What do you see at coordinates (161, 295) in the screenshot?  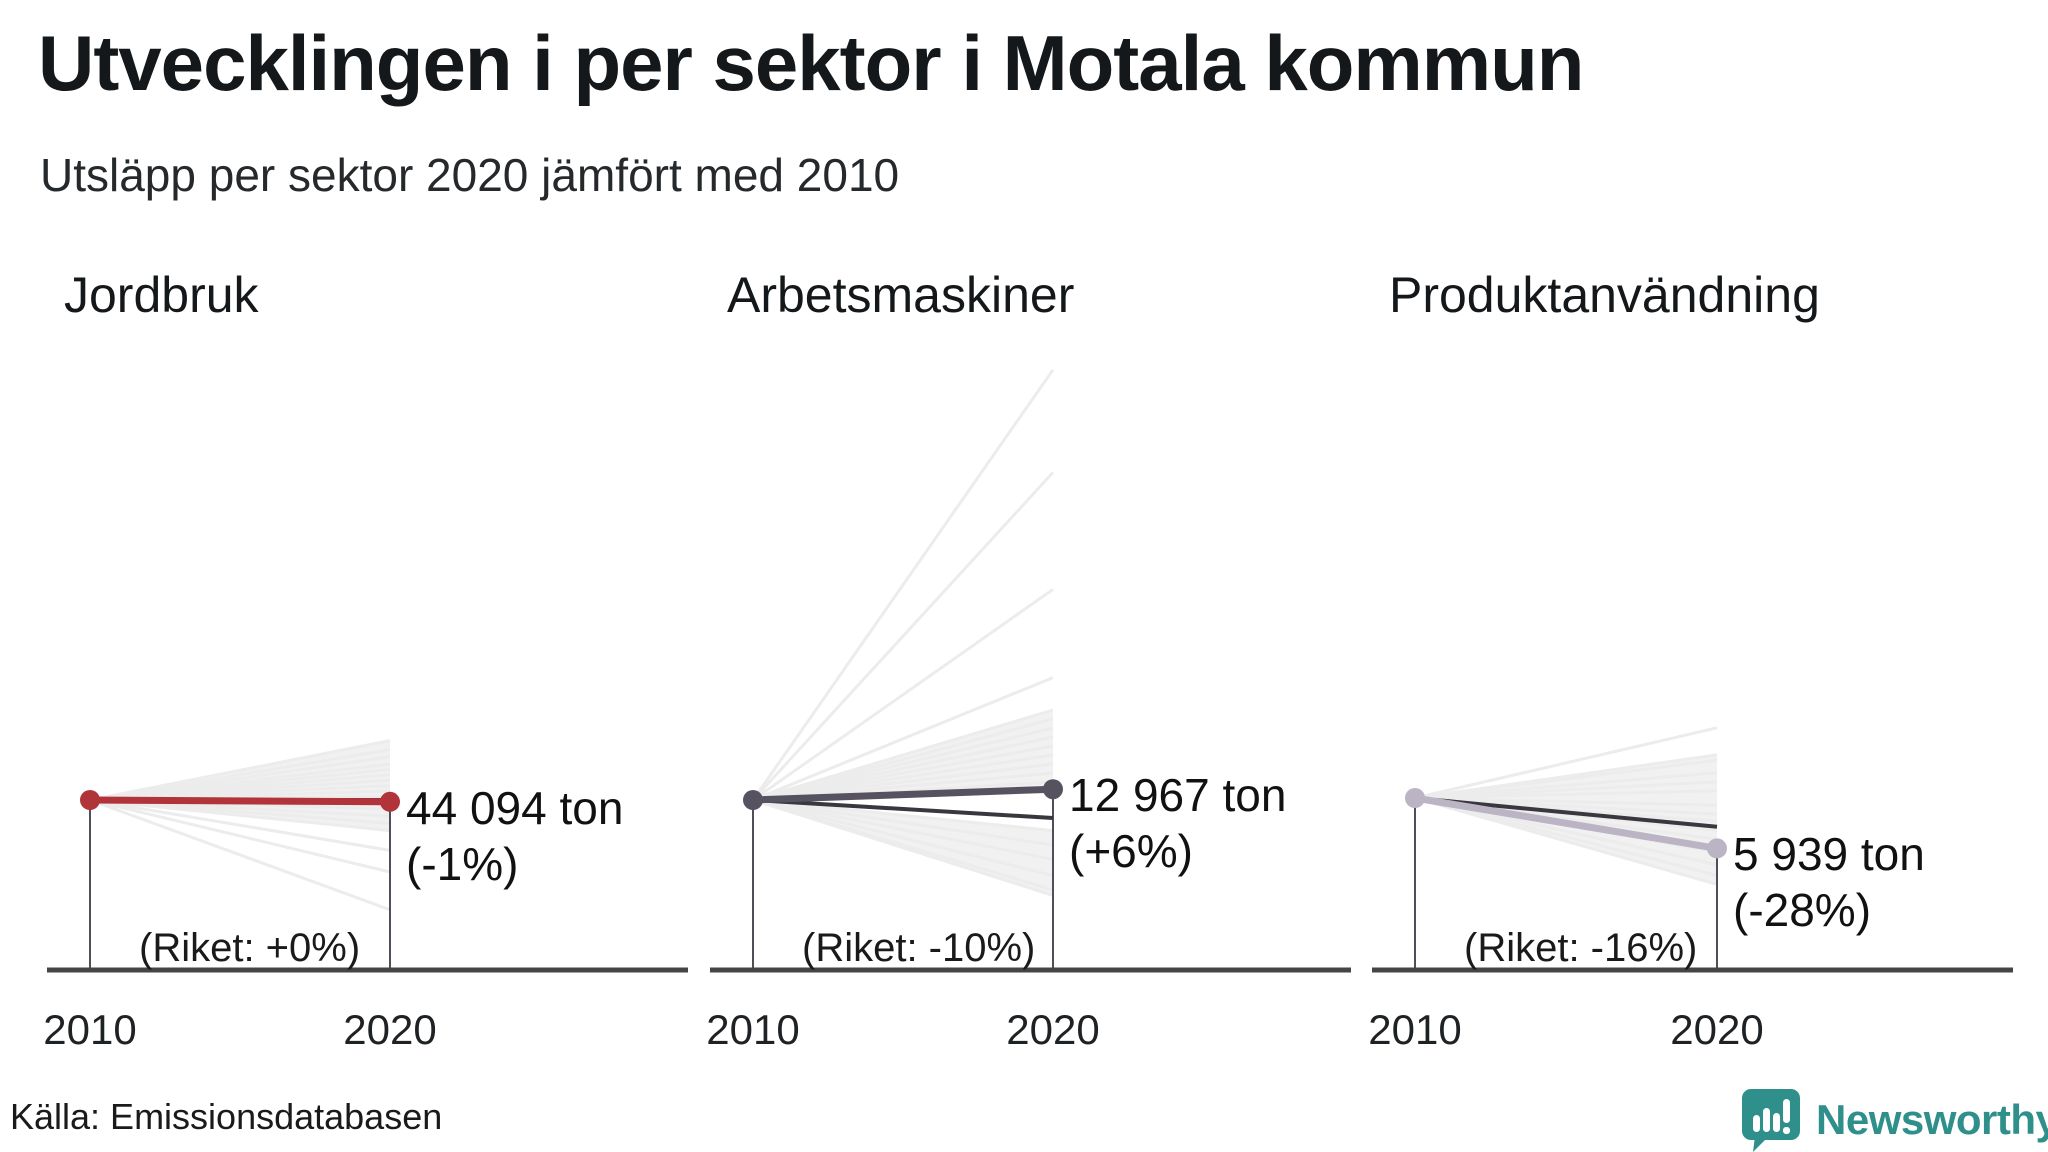 I see `sector-title-jordbruk: Jordbruk` at bounding box center [161, 295].